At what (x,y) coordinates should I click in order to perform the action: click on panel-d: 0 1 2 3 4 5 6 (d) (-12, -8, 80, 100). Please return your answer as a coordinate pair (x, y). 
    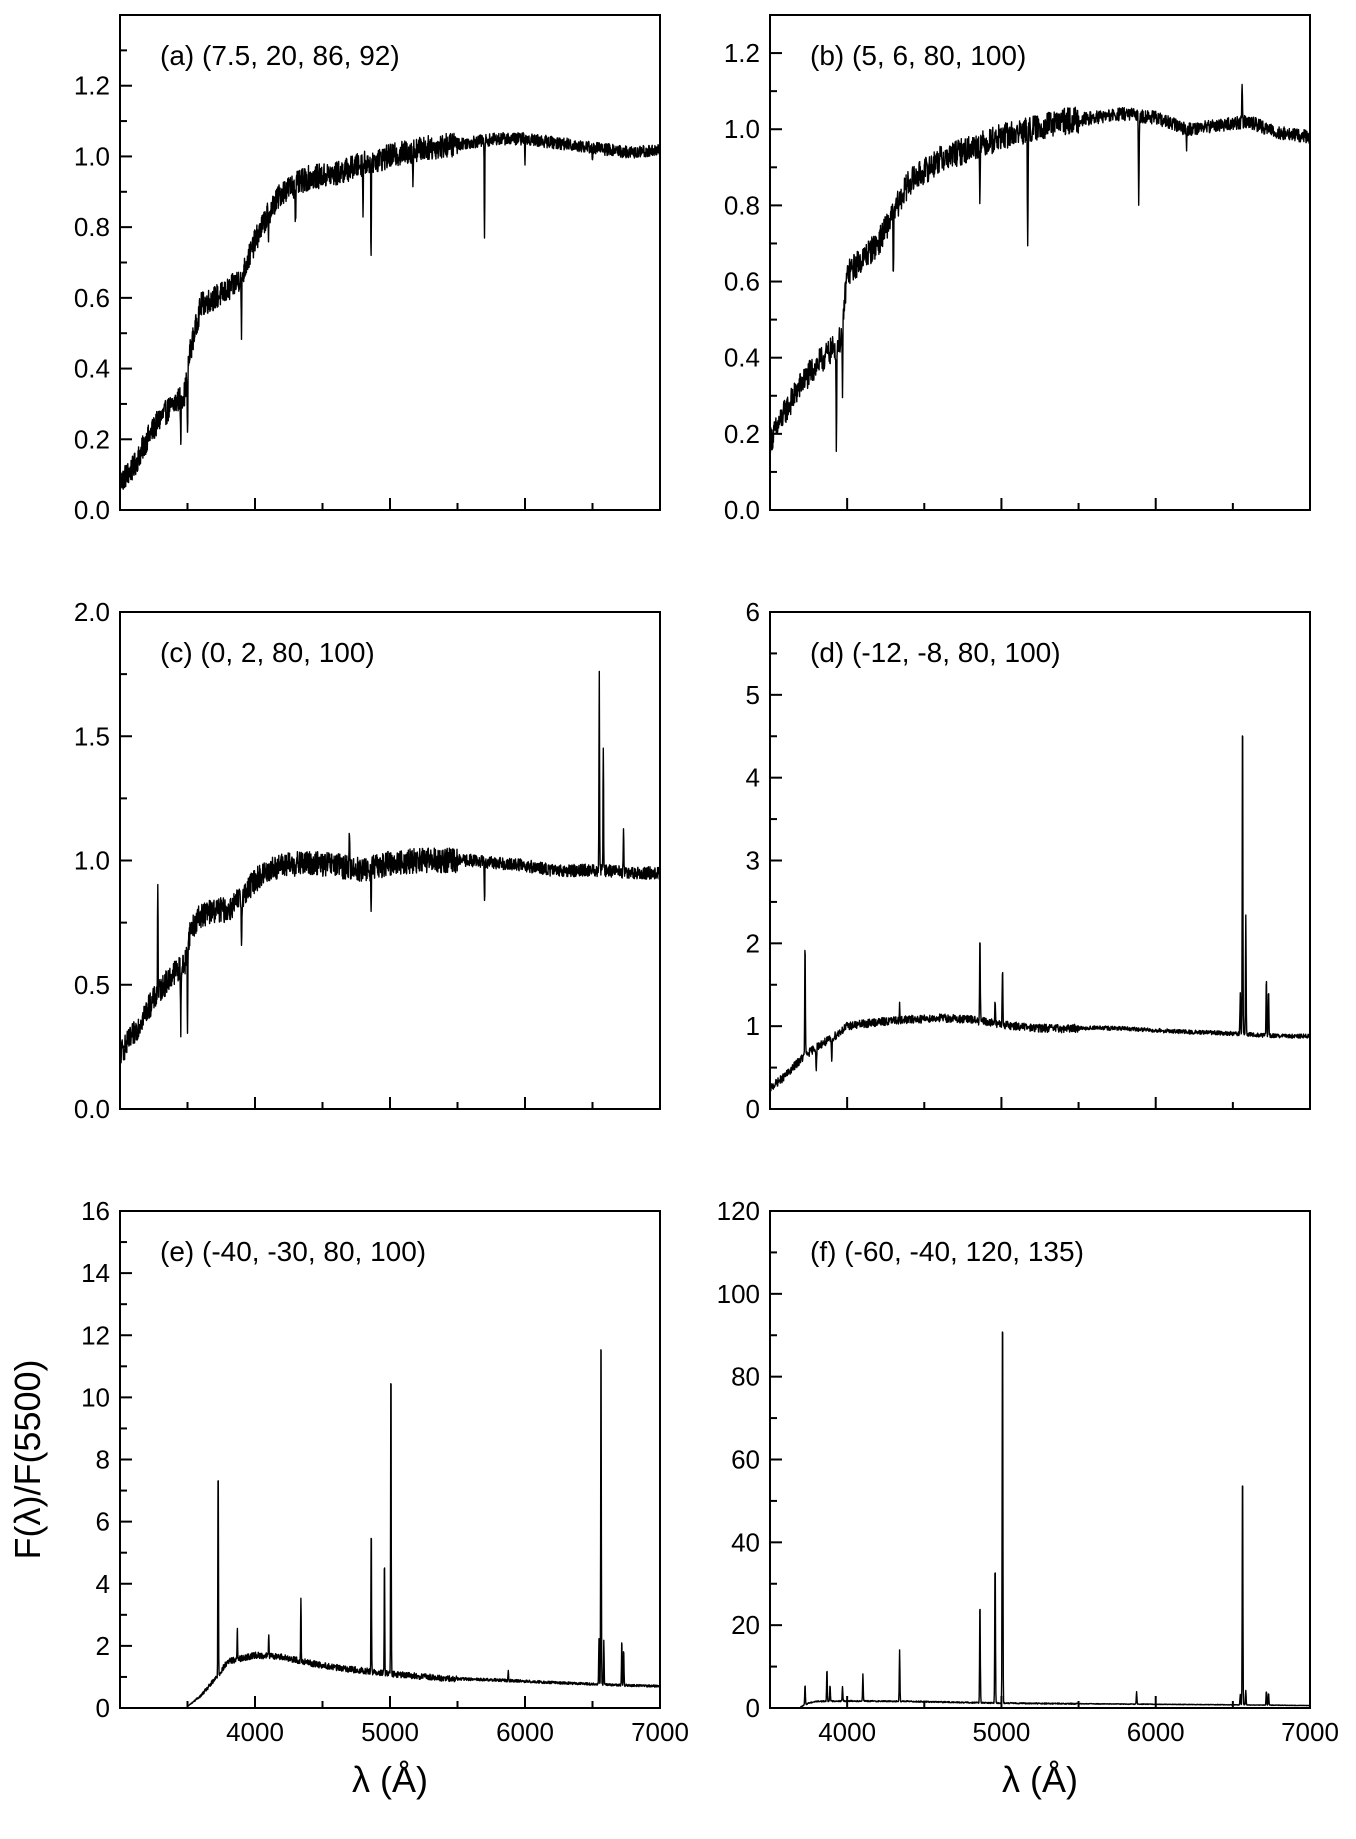
    Looking at the image, I should click on (1028, 860).